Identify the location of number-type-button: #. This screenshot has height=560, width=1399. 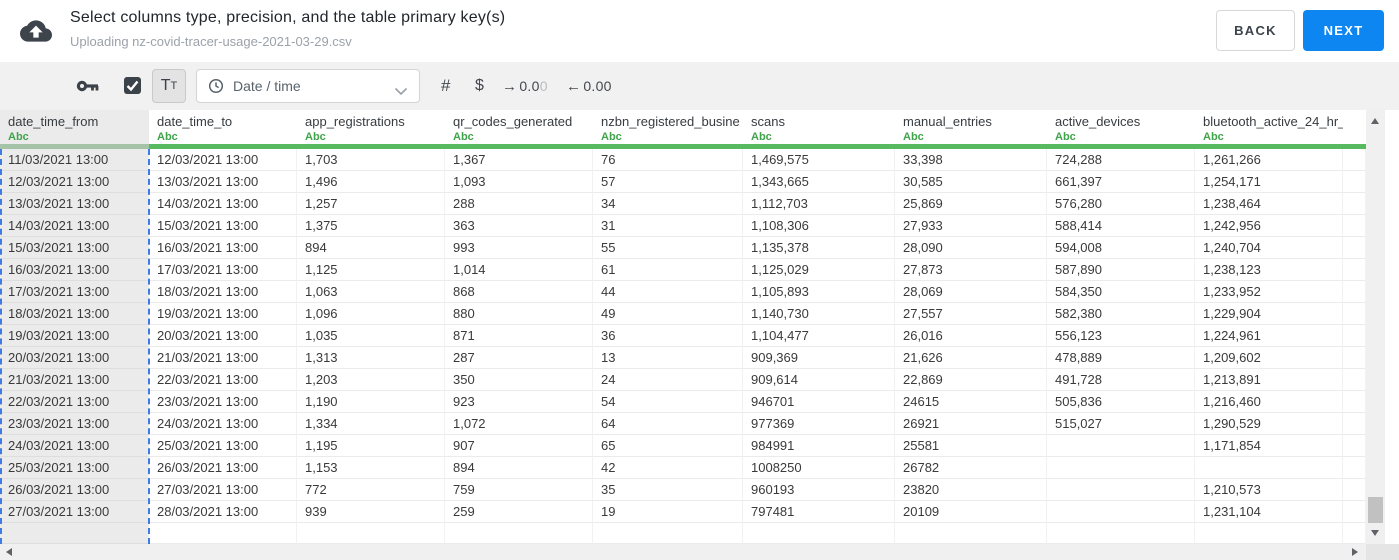
(446, 85).